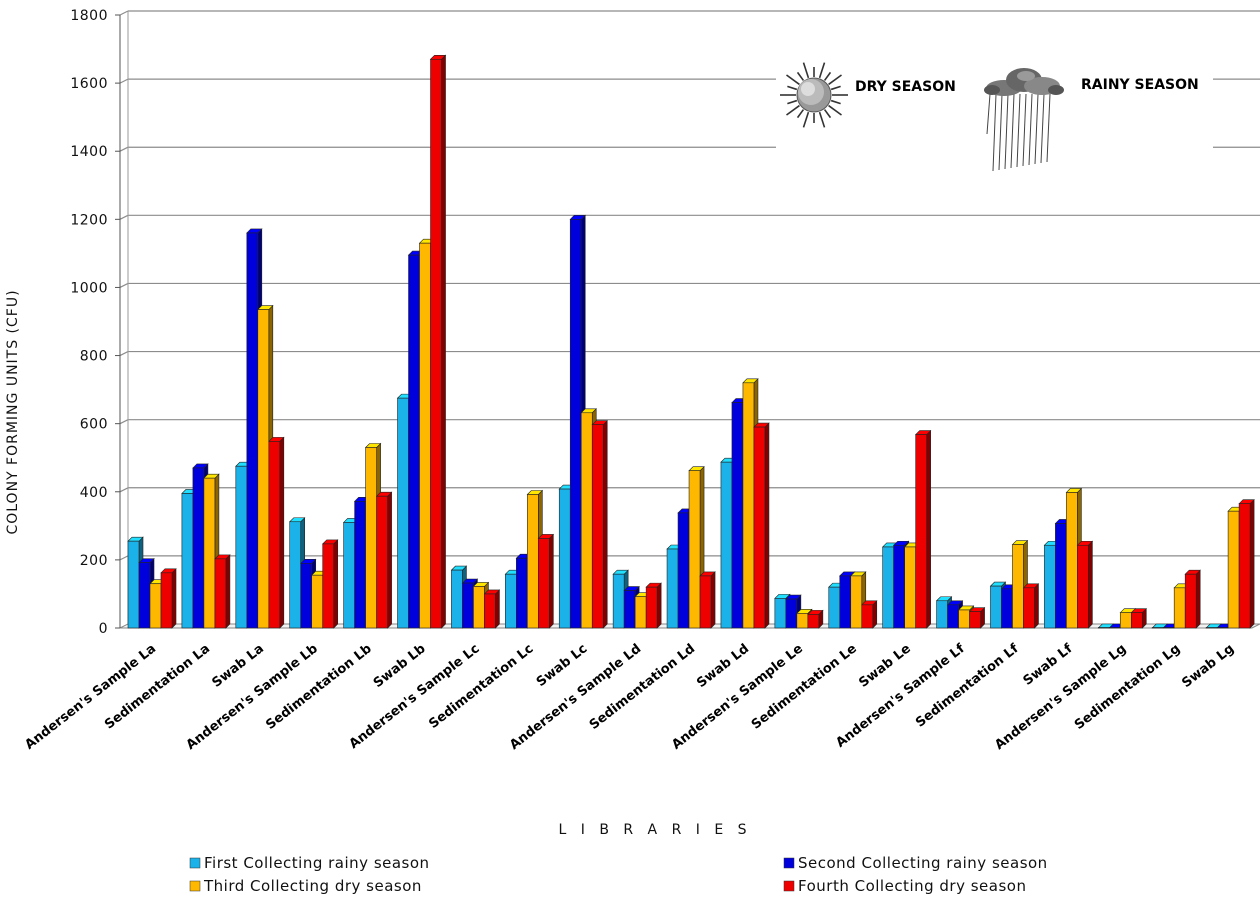 This screenshot has height=900, width=1260. What do you see at coordinates (89, 84) in the screenshot?
I see `y-tick-label: 1600` at bounding box center [89, 84].